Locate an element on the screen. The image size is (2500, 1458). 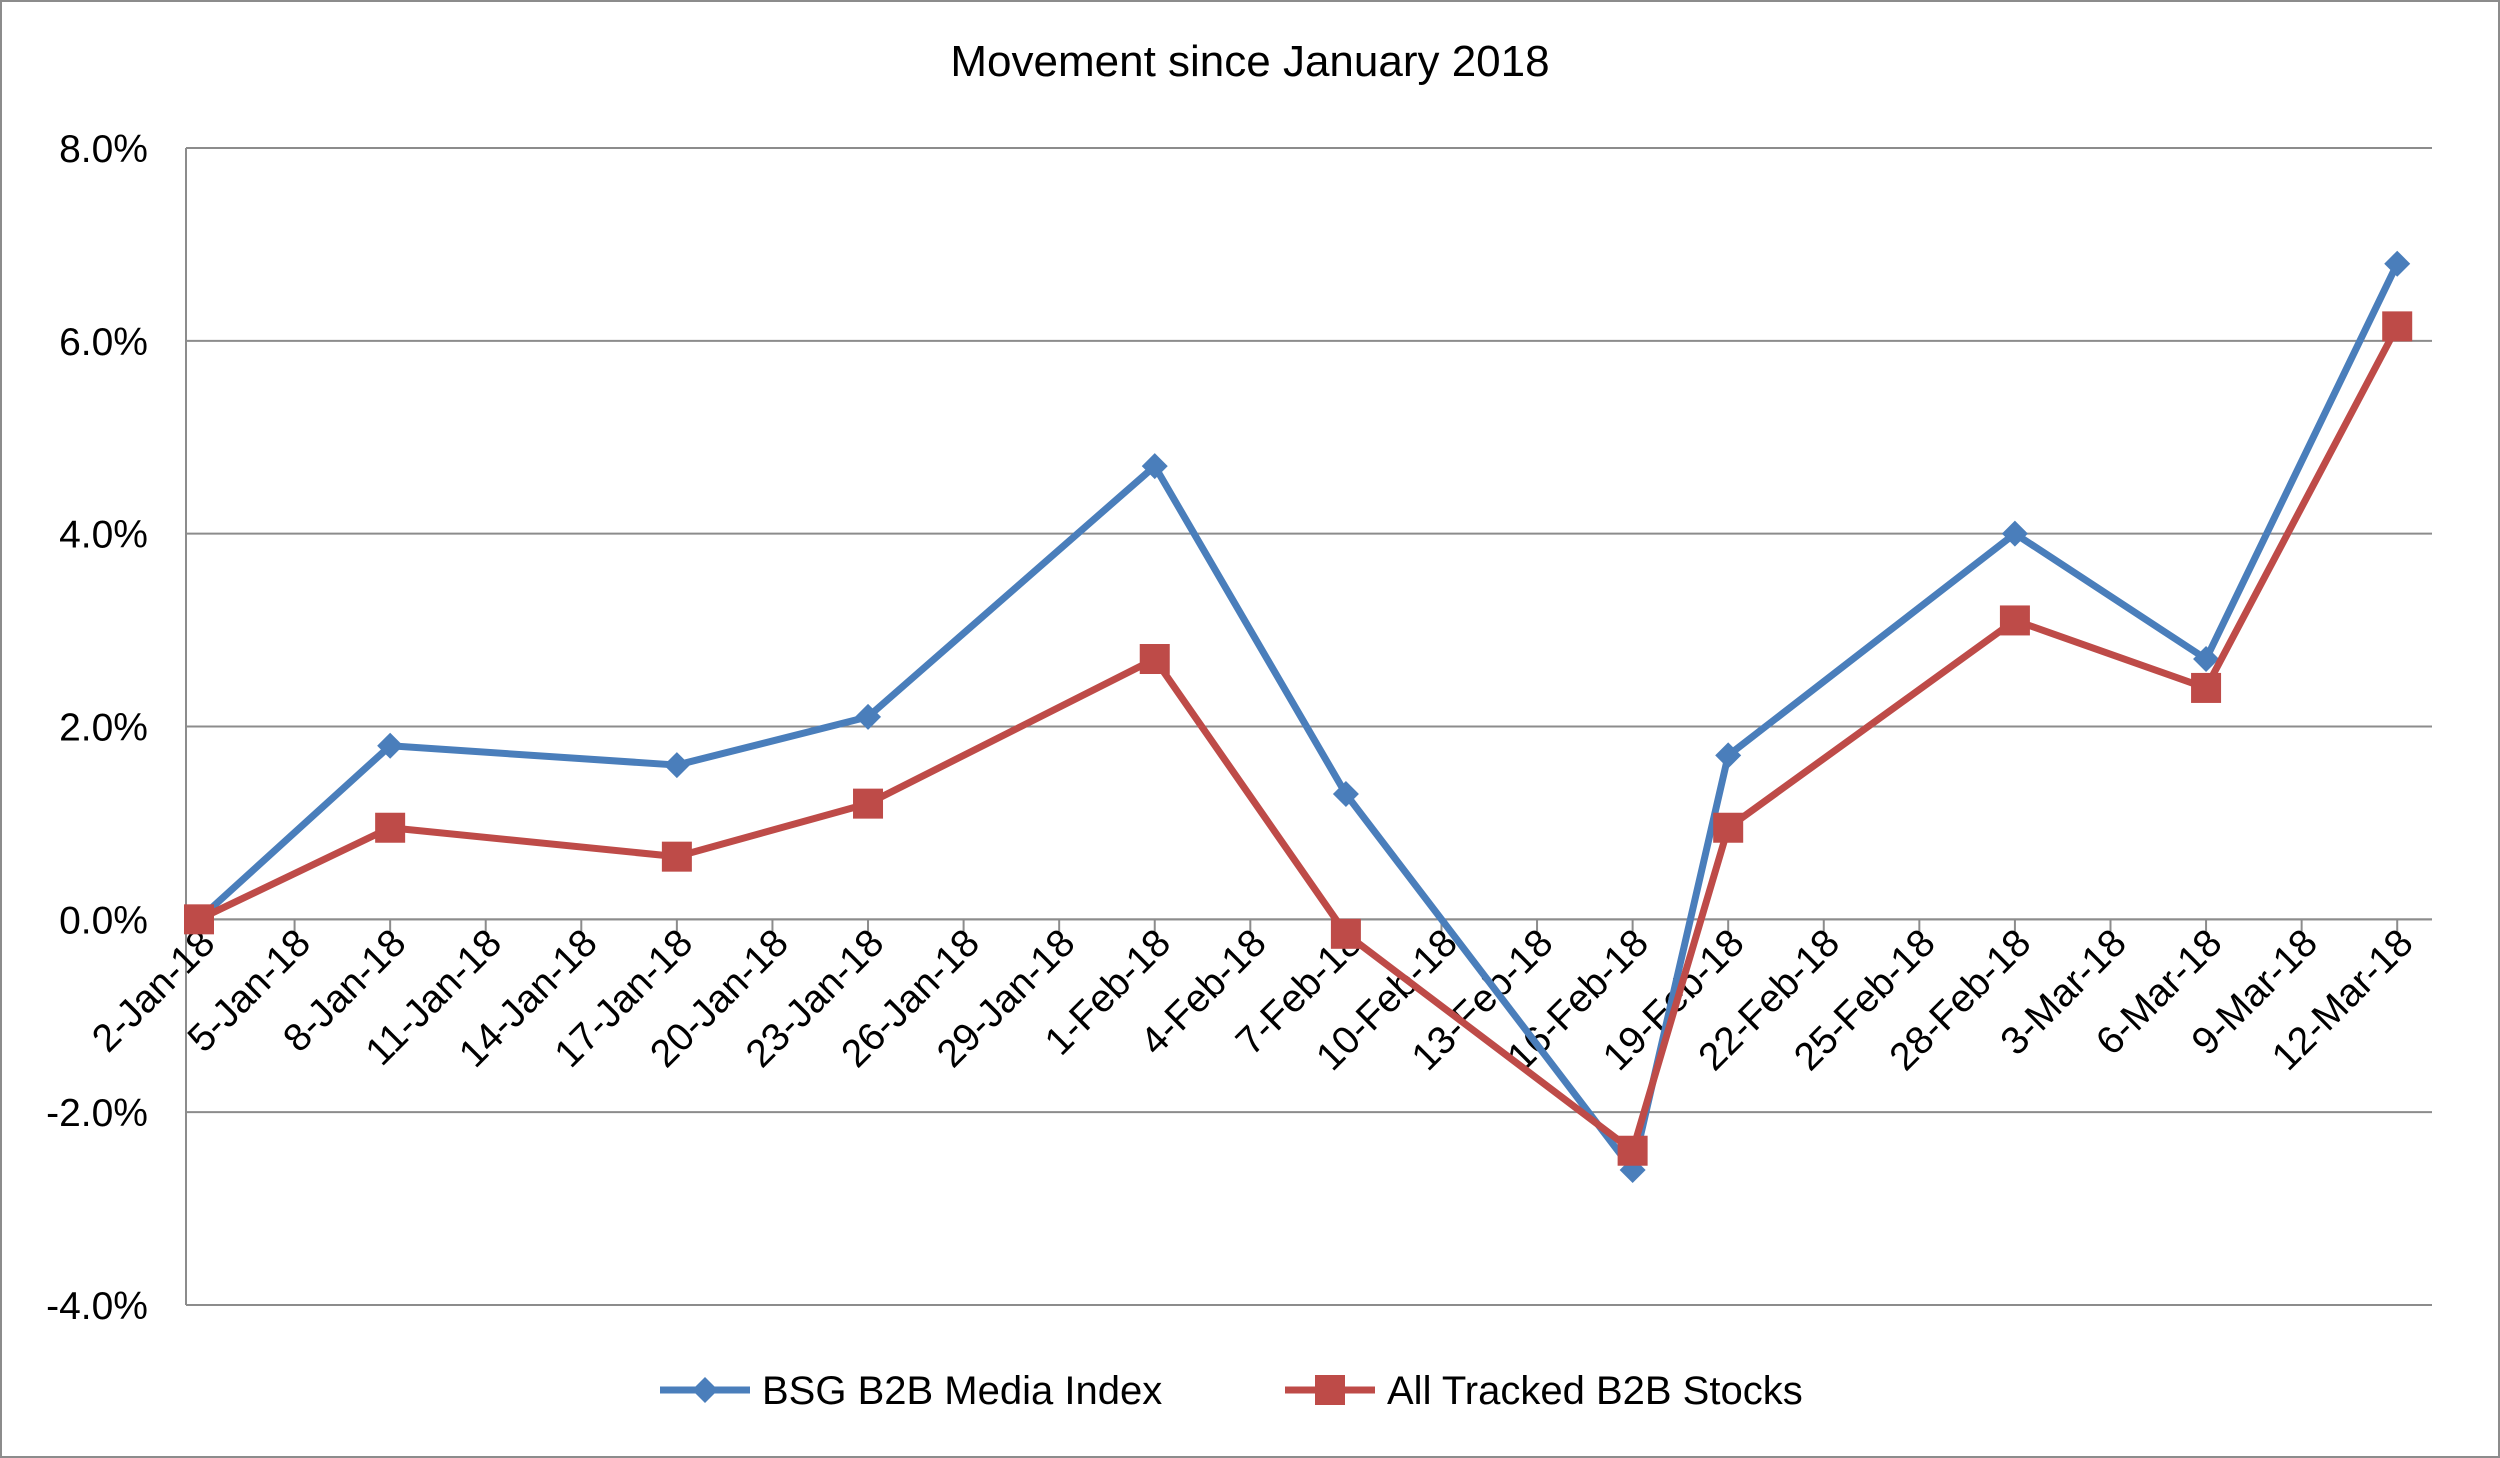
y-tick-label: 8.0% is located at coordinates (103, 149).